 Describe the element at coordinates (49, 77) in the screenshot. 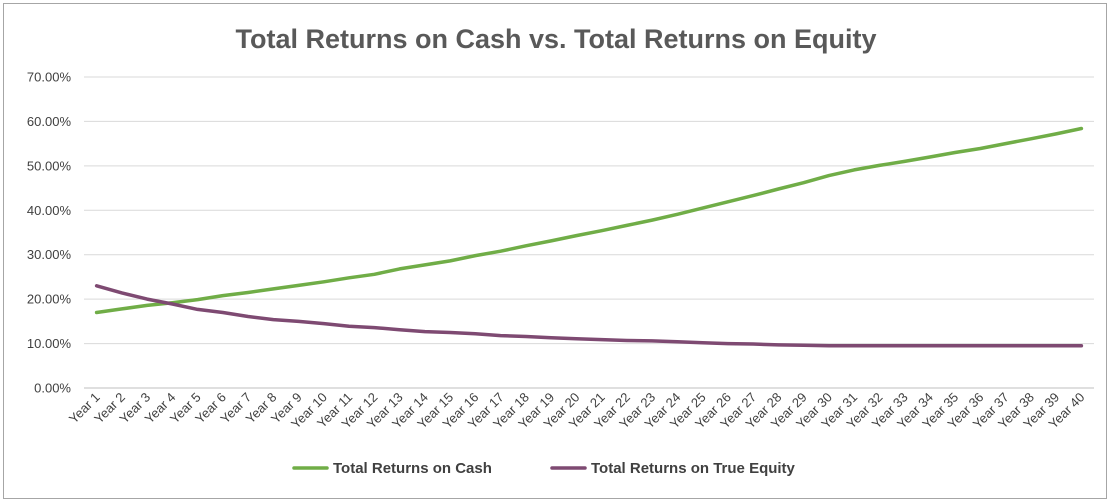

I see `y-tick-label: 70.00%` at that location.